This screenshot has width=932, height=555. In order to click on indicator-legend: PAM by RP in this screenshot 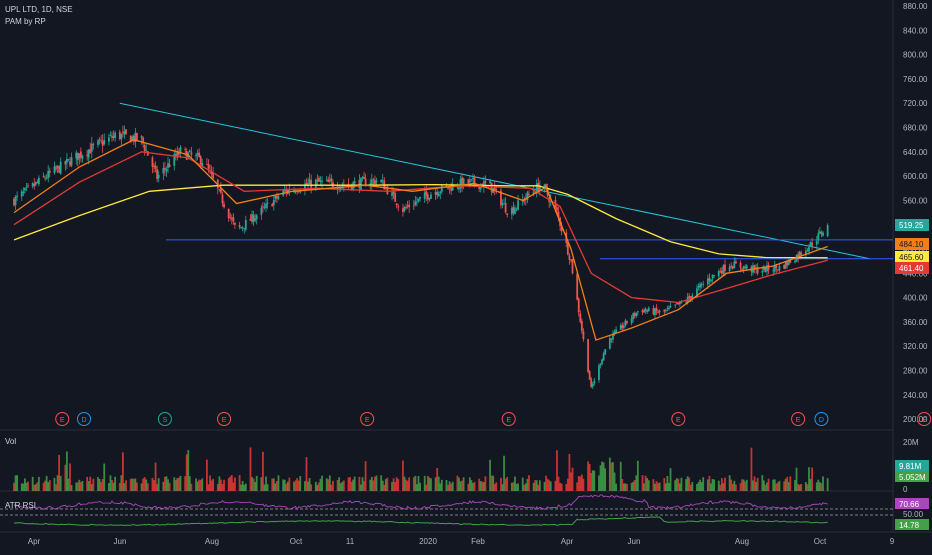, I will do `click(25, 21)`.